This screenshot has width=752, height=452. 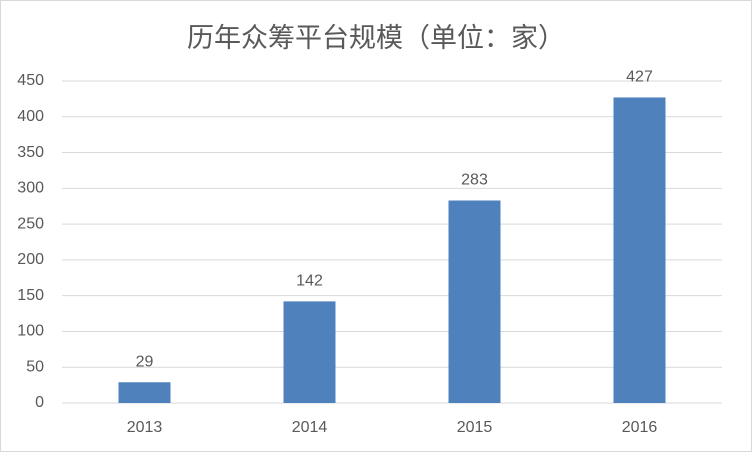 I want to click on x-tick-label: 2016, so click(x=640, y=427).